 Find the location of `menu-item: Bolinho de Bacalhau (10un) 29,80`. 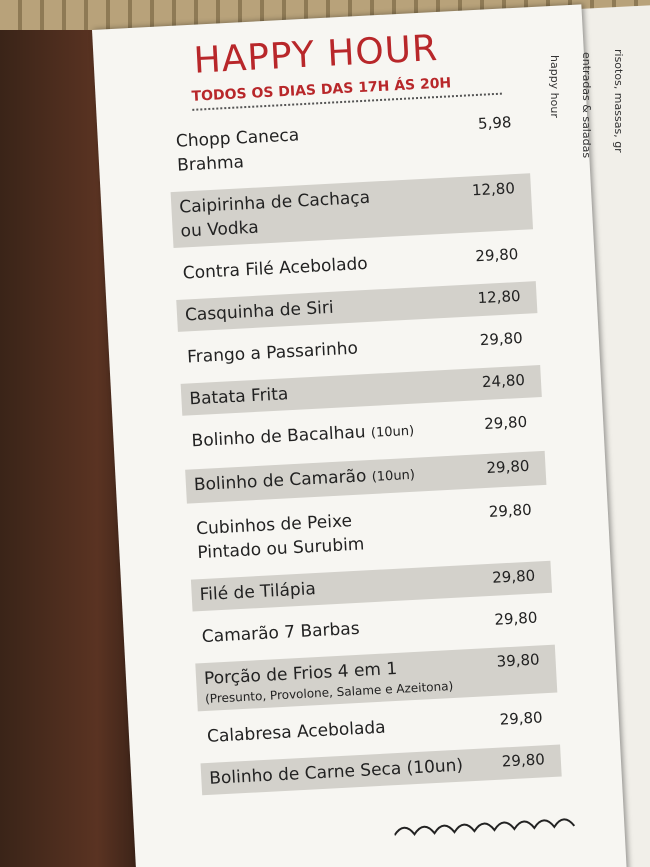

menu-item: Bolinho de Bacalhau (10un) 29,80 is located at coordinates (363, 433).